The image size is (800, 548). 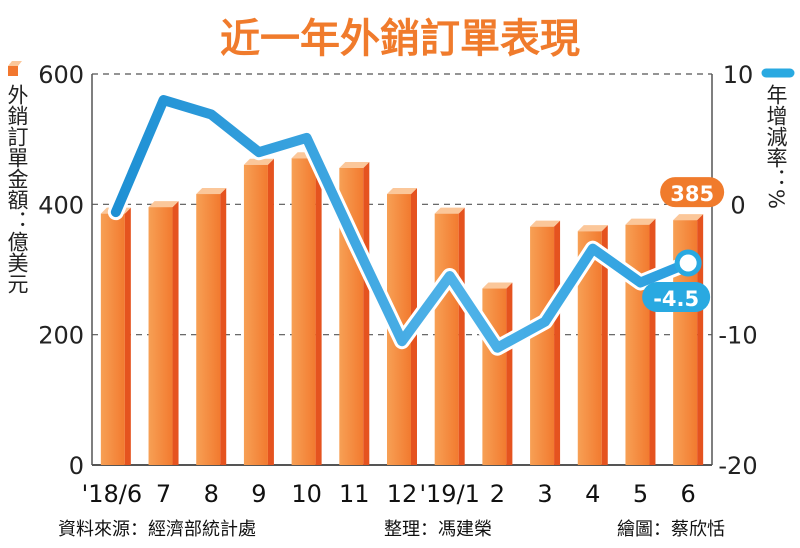 I want to click on right-axis: -20 -10 0 10, so click(x=734, y=270).